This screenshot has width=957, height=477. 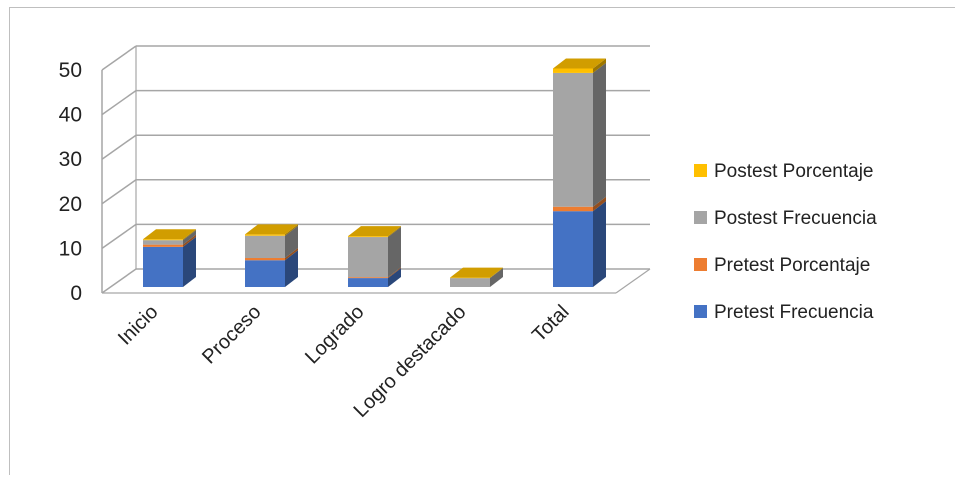 I want to click on y-tick-label: 30, so click(x=70, y=159).